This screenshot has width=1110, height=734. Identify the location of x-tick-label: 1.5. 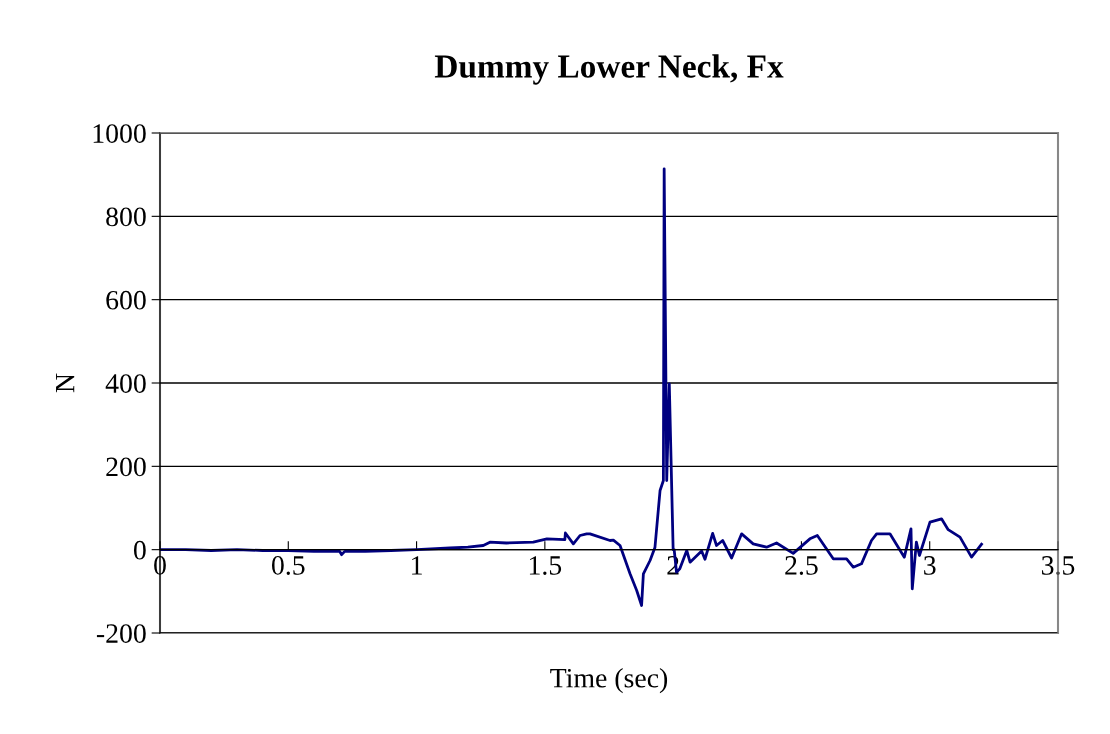
(545, 565).